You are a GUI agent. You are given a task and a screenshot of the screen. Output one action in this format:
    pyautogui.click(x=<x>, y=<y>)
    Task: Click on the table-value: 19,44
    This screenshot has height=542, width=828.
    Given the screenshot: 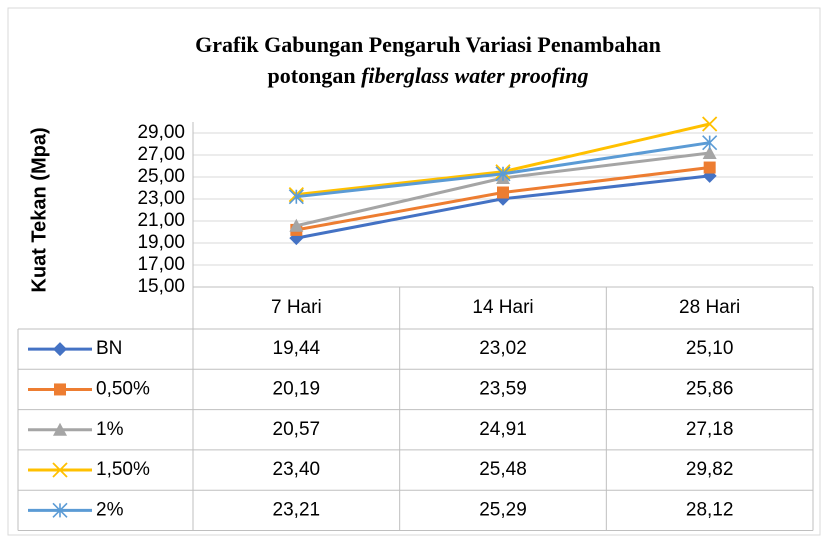 What is the action you would take?
    pyautogui.click(x=297, y=348)
    